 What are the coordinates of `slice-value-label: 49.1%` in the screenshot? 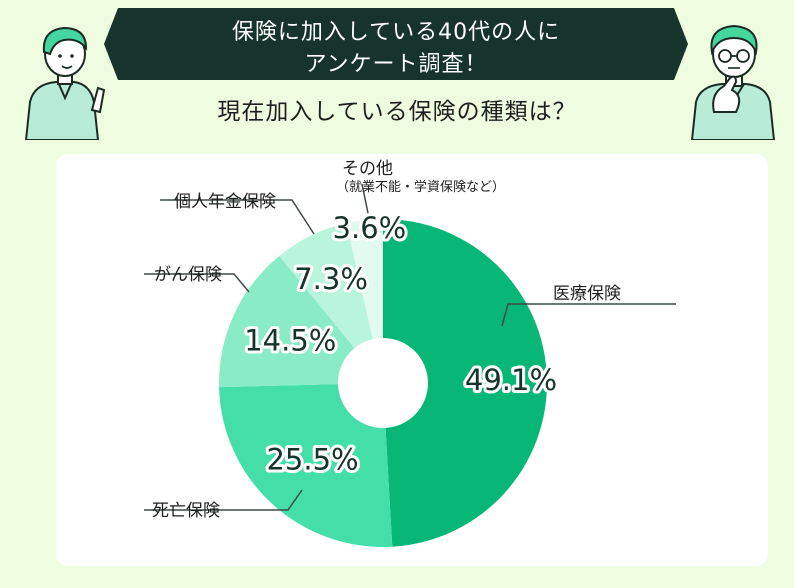 It's located at (511, 380).